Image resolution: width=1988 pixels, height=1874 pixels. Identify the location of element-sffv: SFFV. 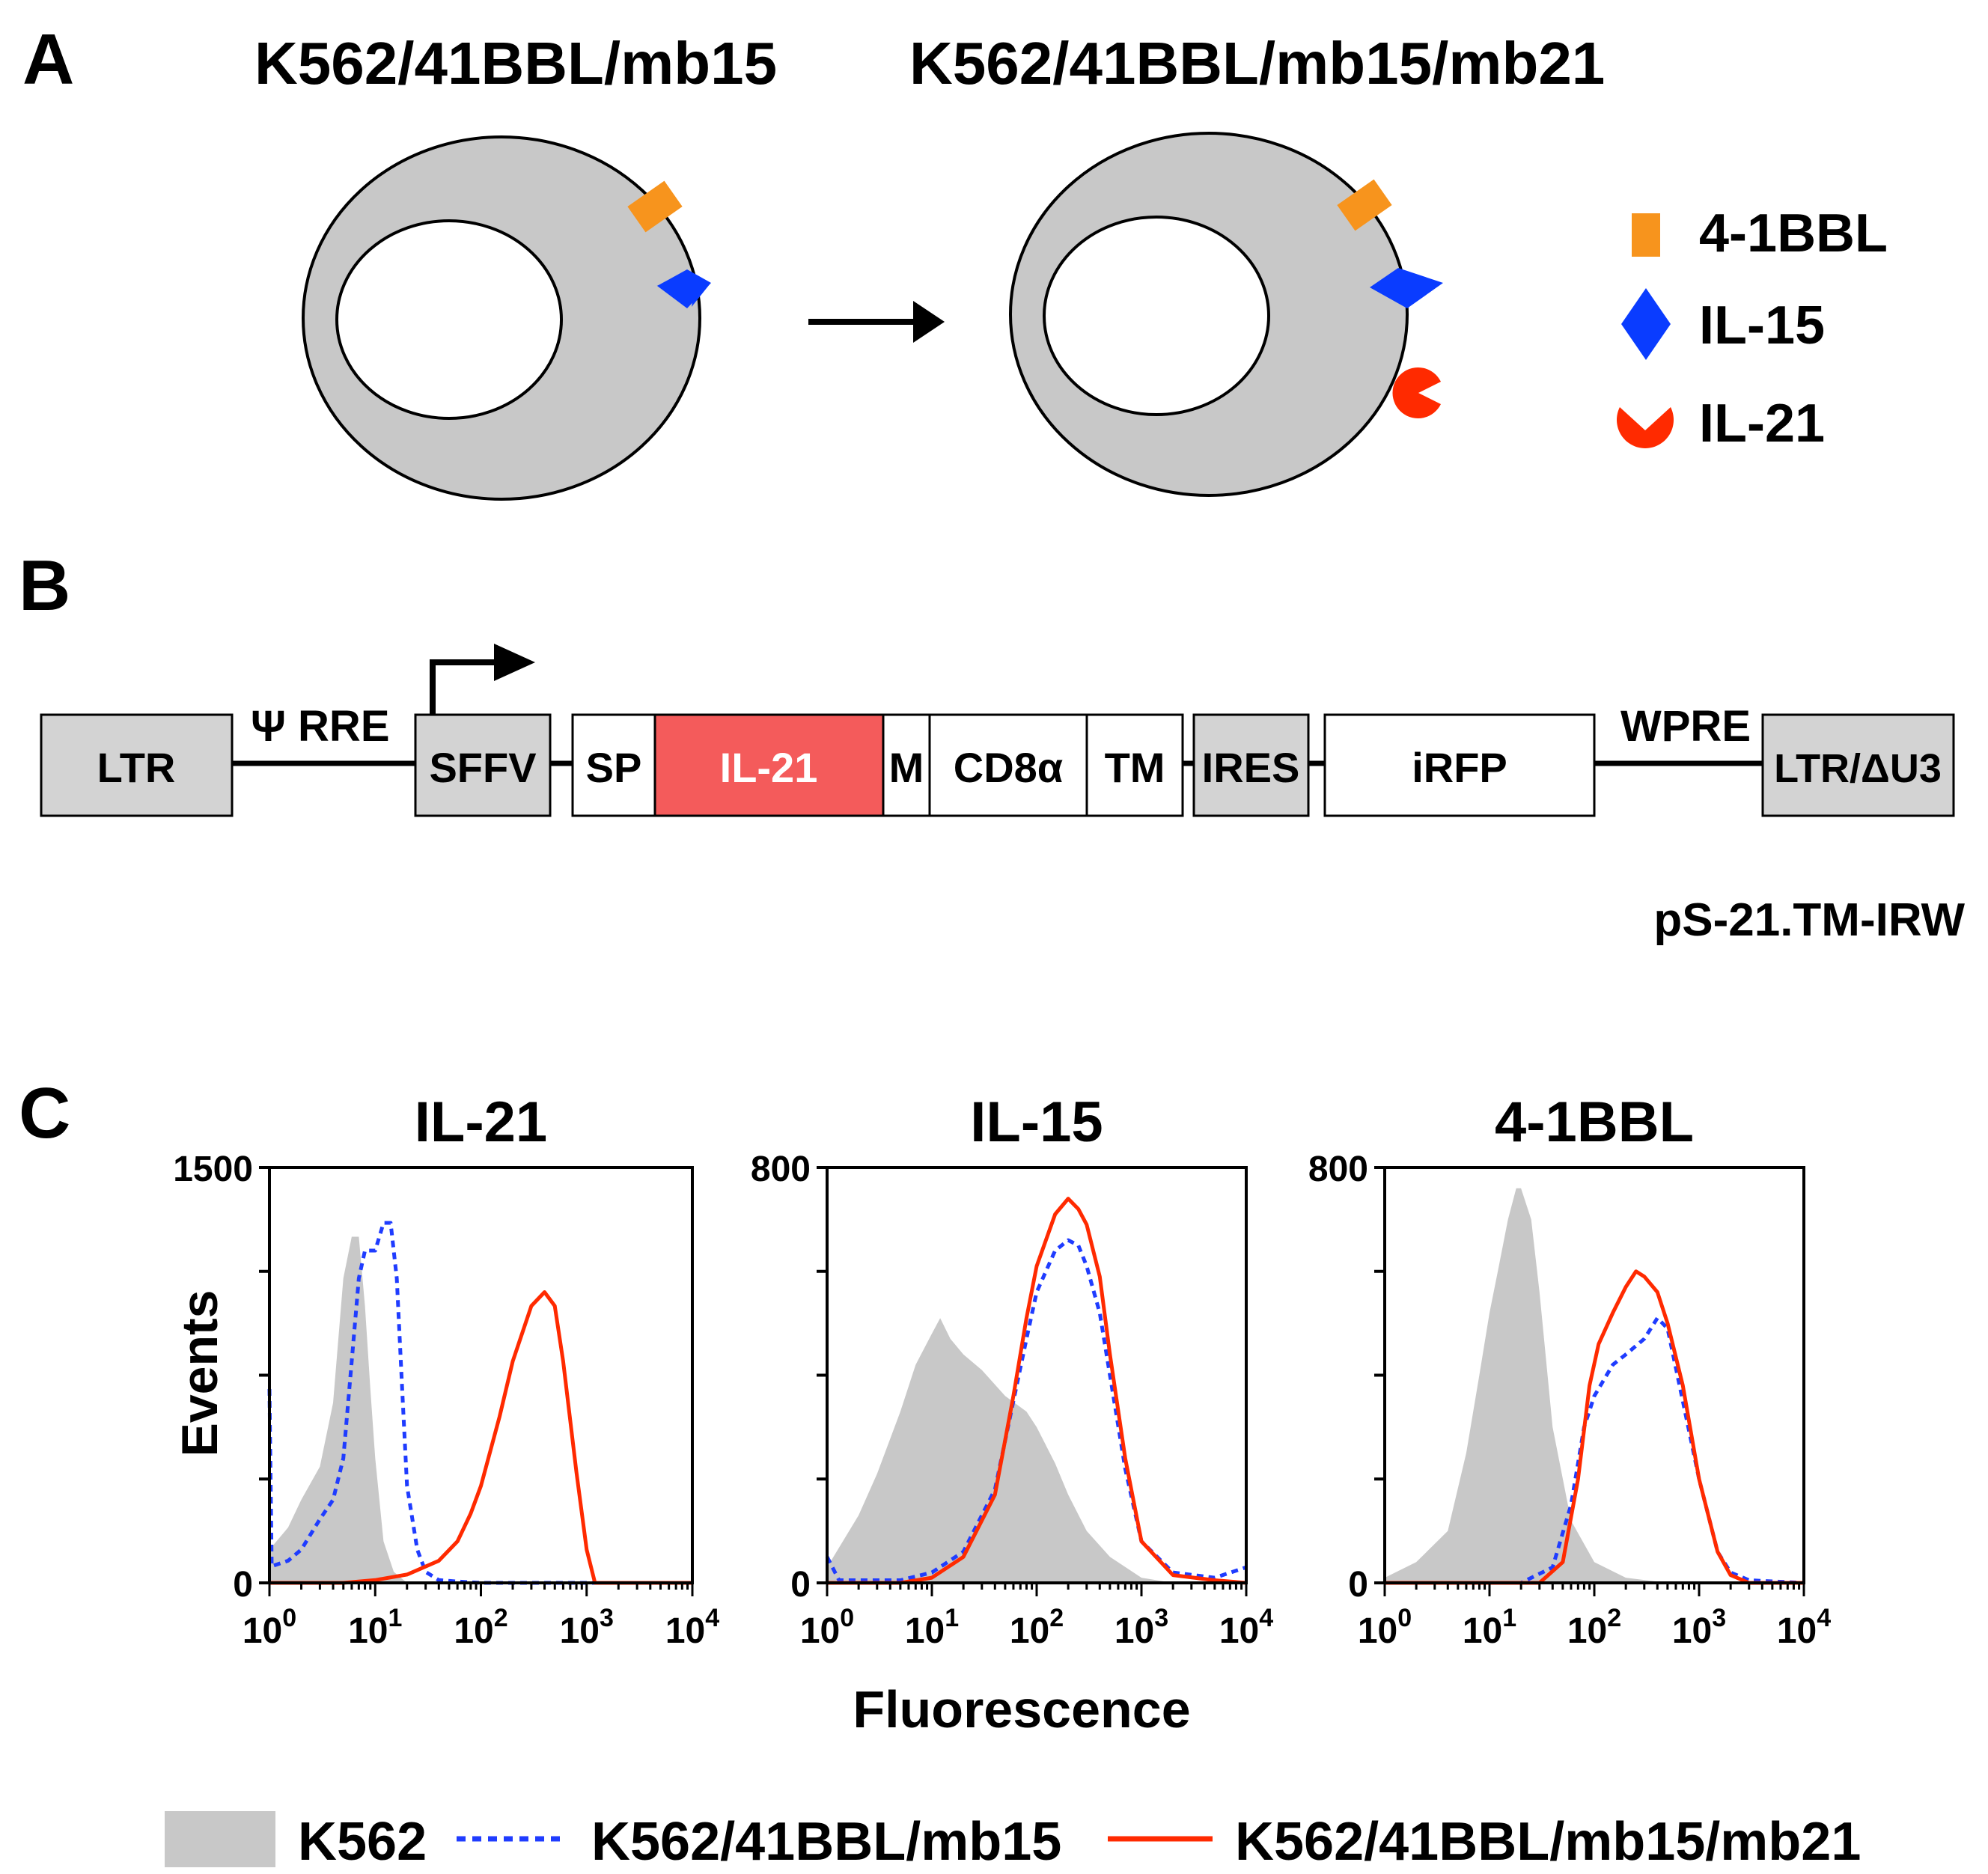
(483, 765).